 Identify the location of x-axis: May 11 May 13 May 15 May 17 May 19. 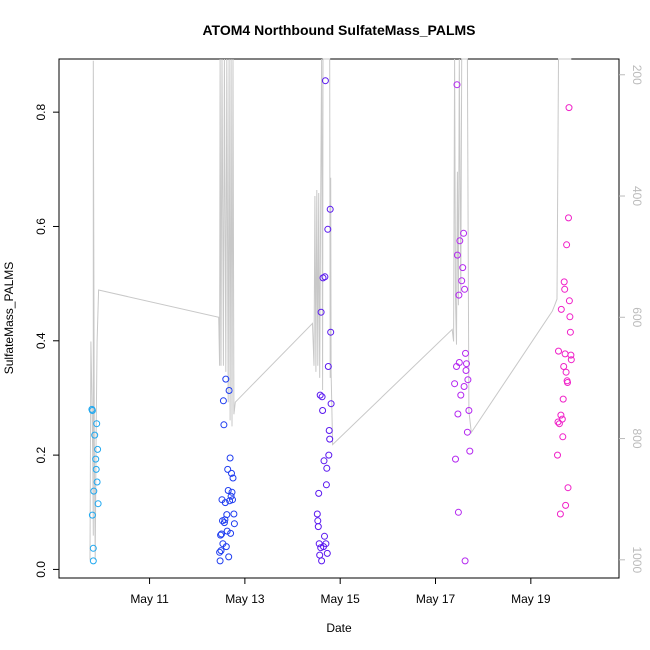
(340, 592).